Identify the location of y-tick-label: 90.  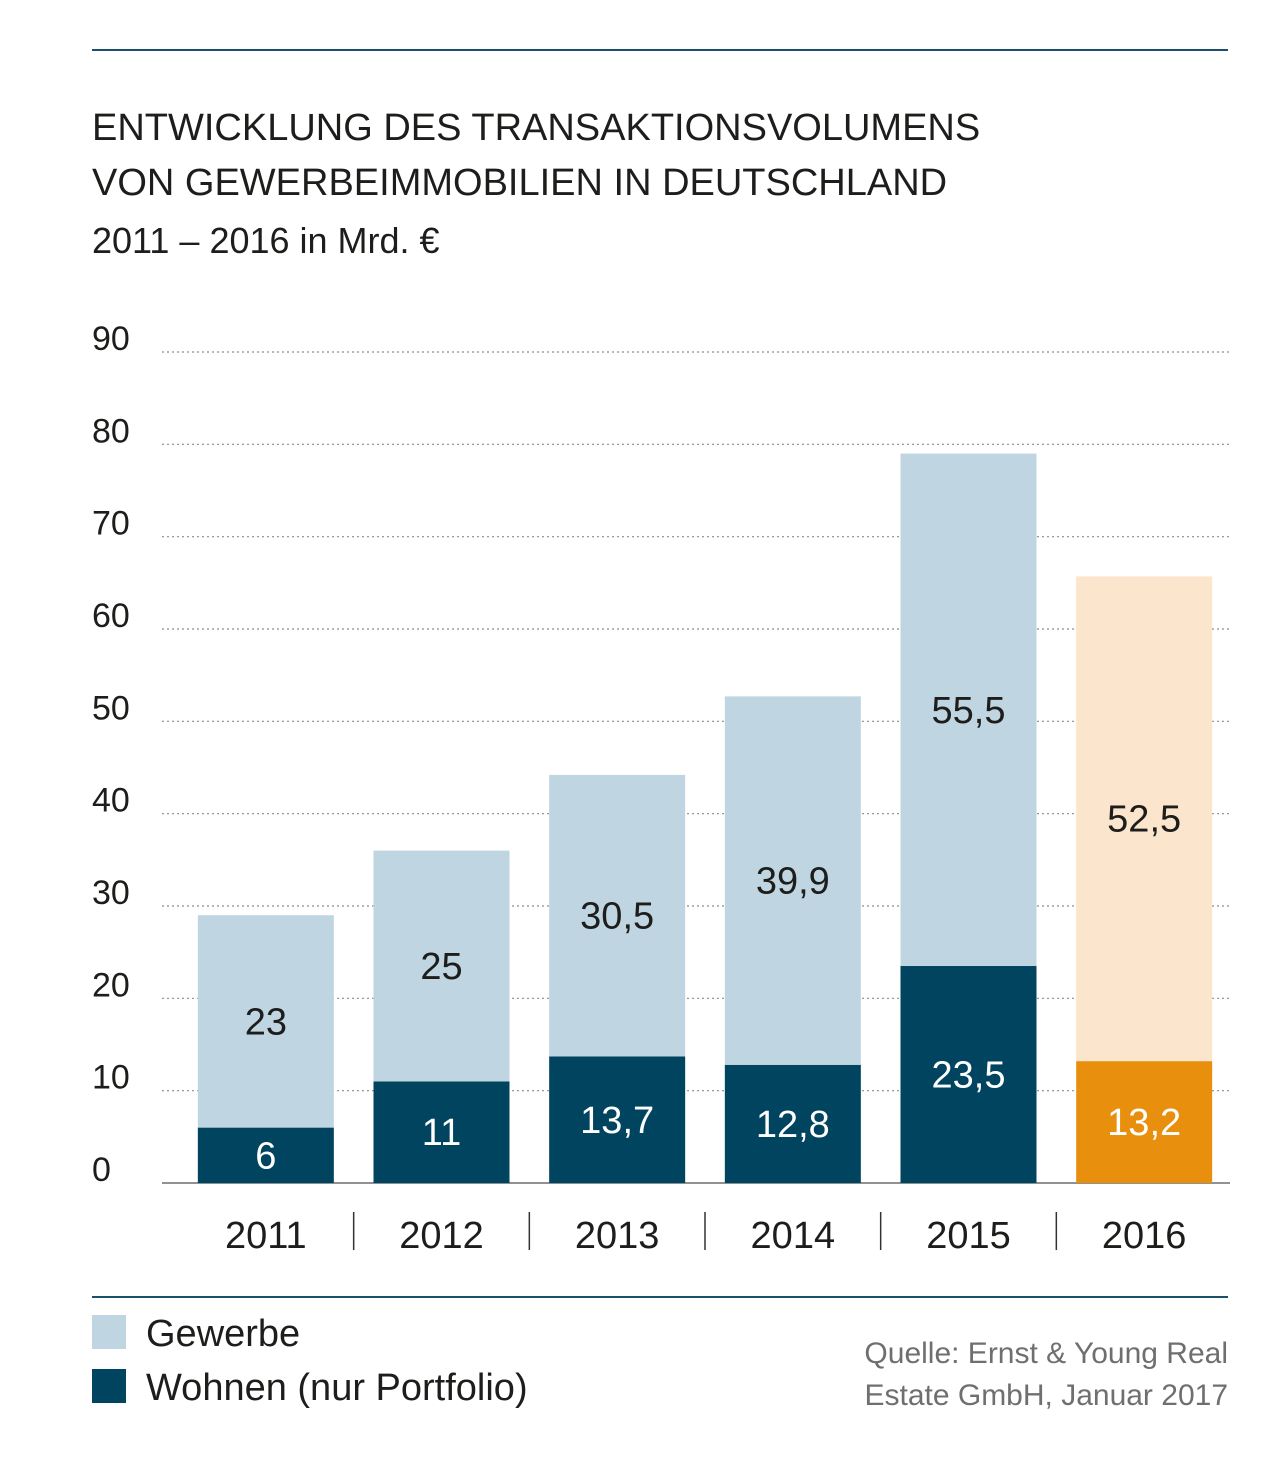
(111, 339).